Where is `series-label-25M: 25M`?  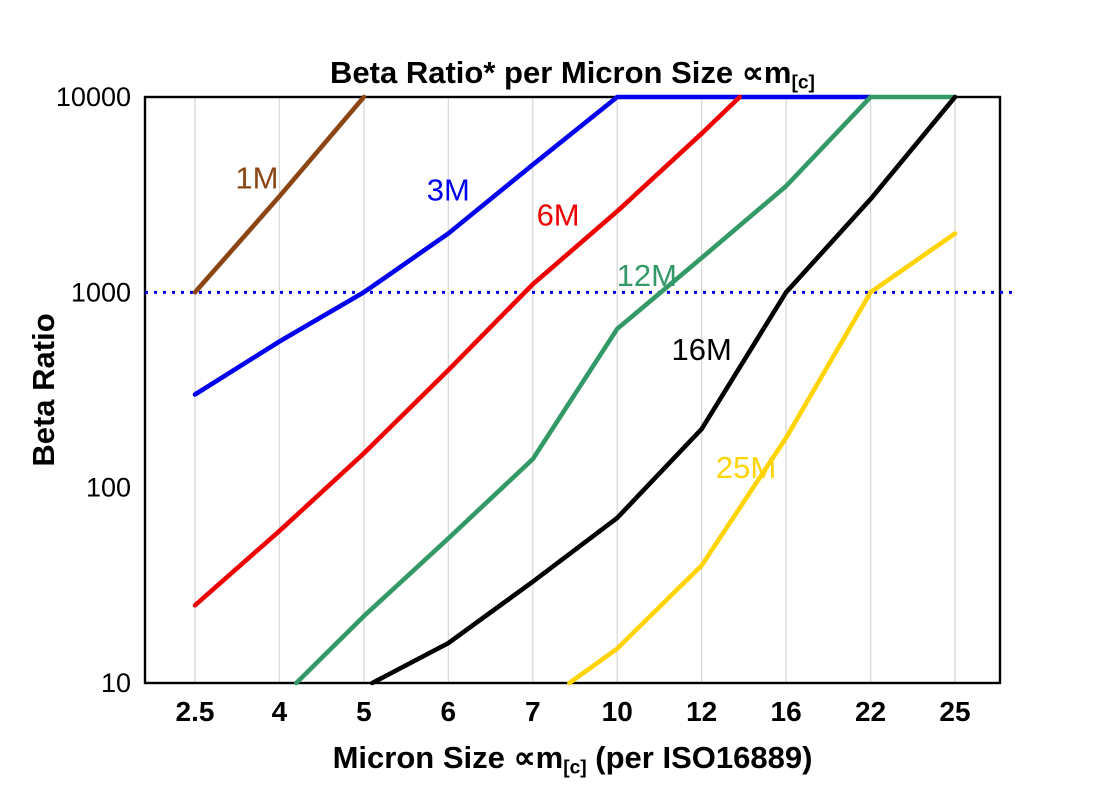 series-label-25M: 25M is located at coordinates (746, 467).